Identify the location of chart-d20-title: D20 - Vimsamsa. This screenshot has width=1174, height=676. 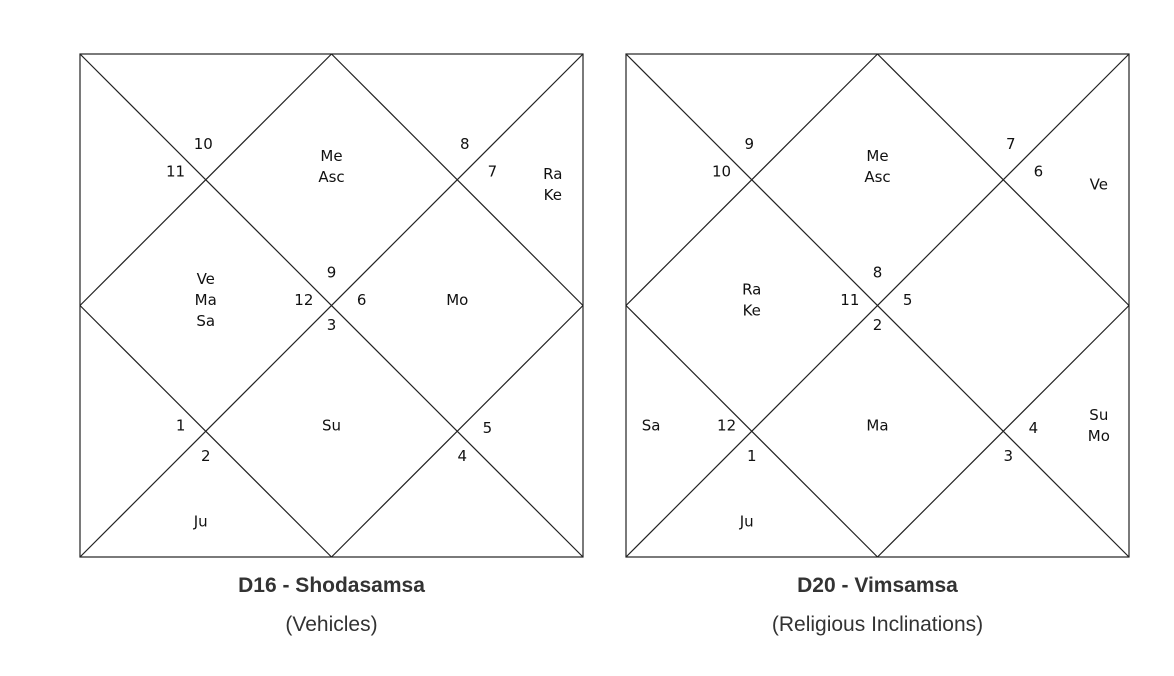
(877, 585).